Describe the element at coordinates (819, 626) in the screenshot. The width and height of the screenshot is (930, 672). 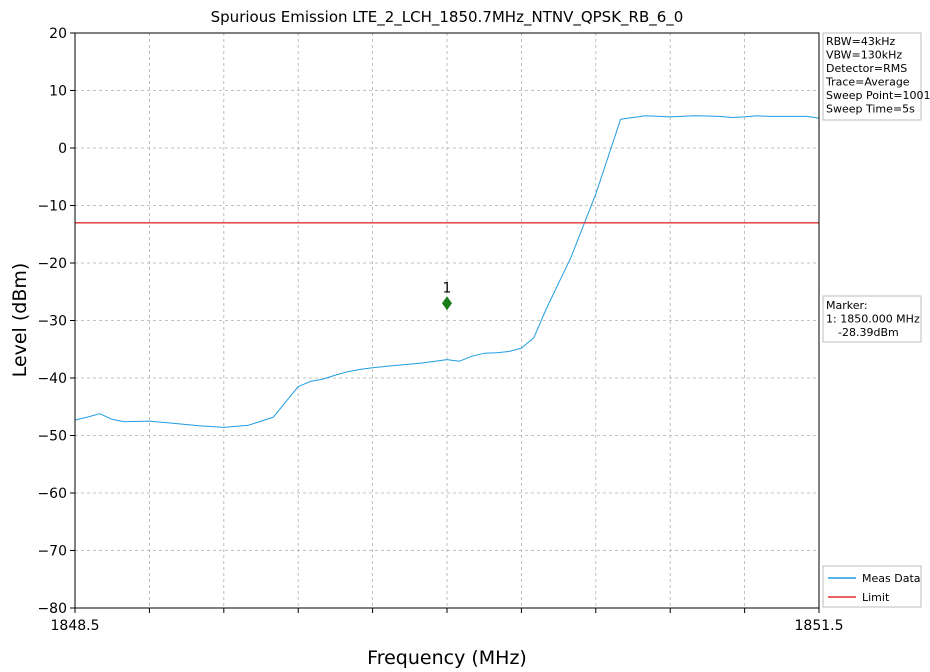
I see `x-tick-label: 1851.5` at that location.